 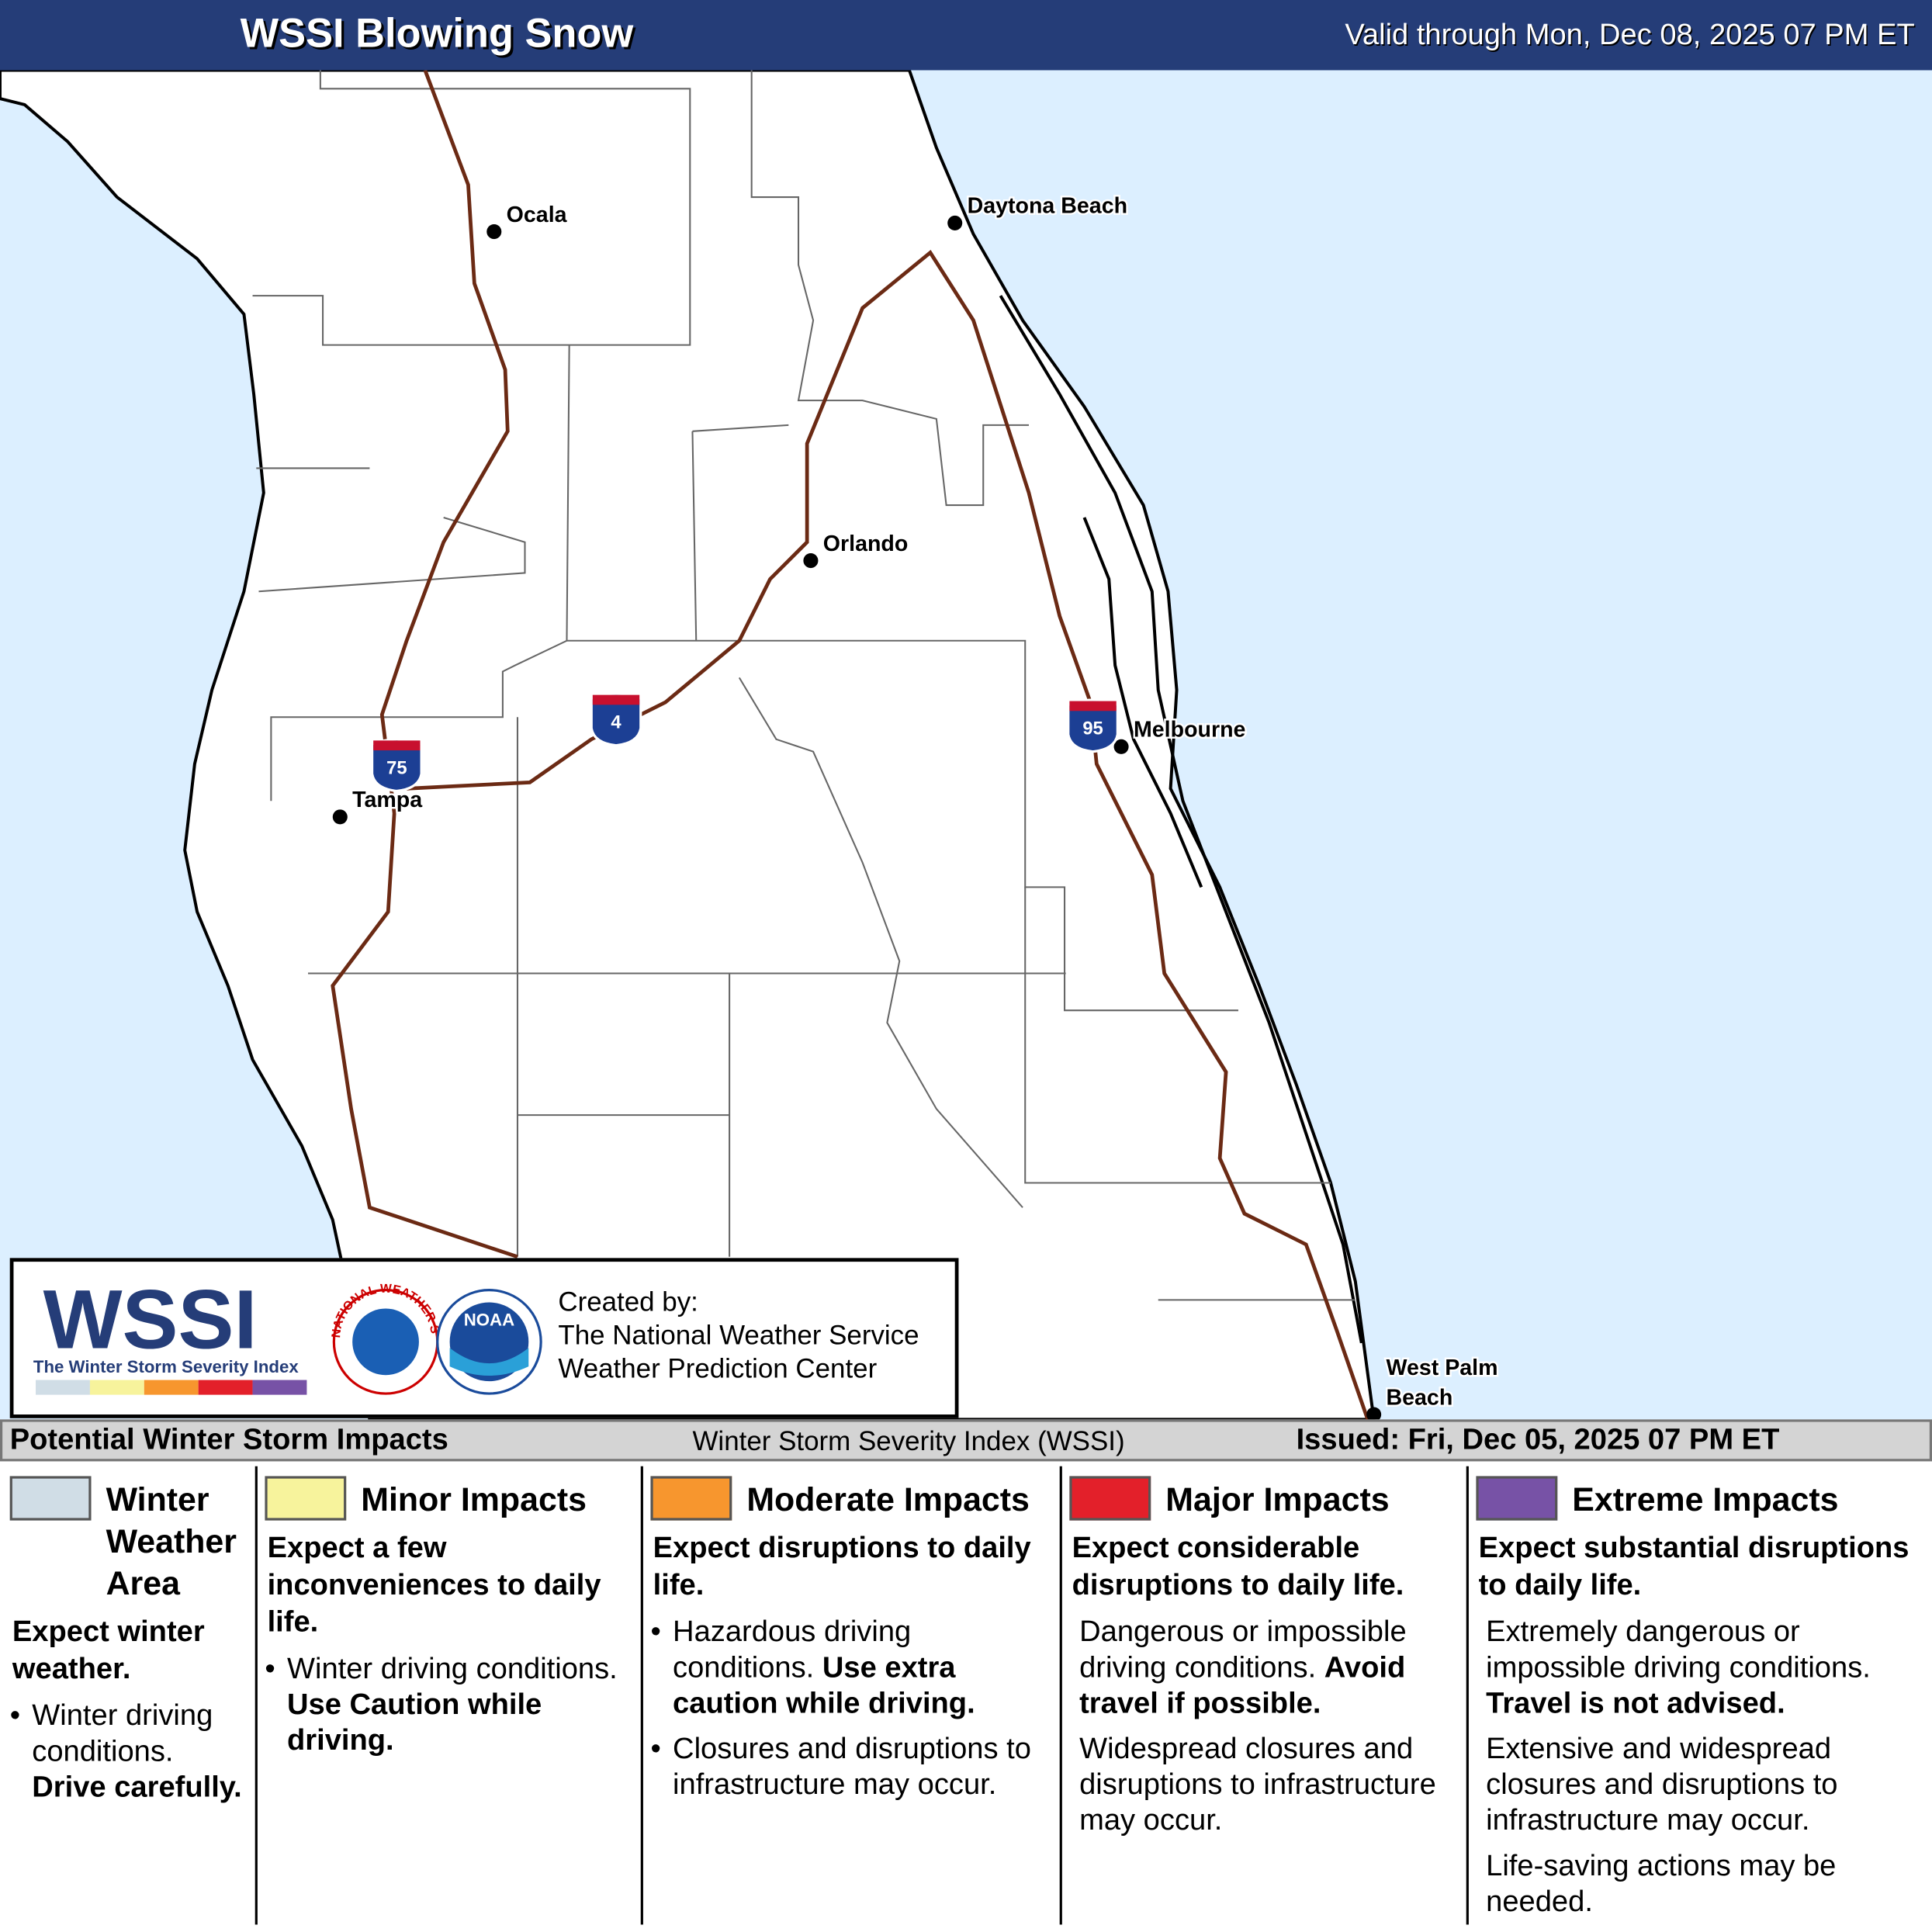 I want to click on level-name: Moderate Impacts, so click(x=888, y=1499).